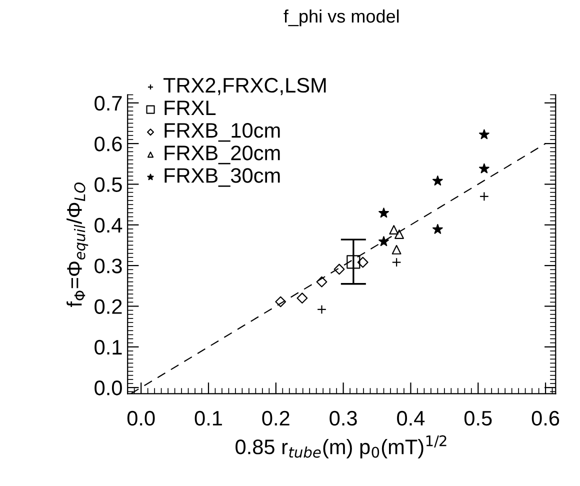  What do you see at coordinates (108, 144) in the screenshot?
I see `y-tick-label: 0.6` at bounding box center [108, 144].